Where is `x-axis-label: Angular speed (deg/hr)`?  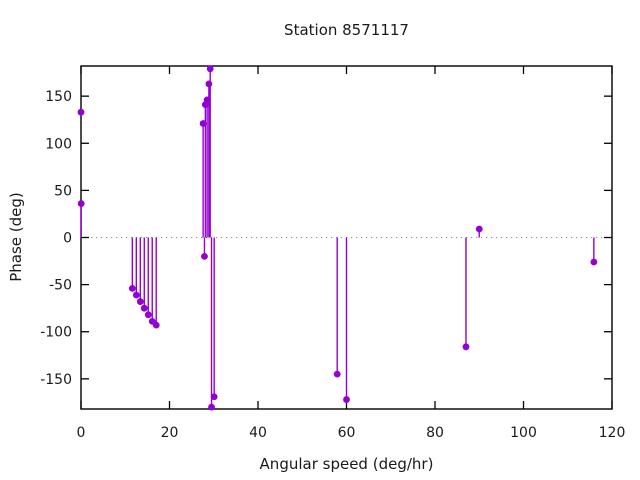 x-axis-label: Angular speed (deg/hr) is located at coordinates (346, 464).